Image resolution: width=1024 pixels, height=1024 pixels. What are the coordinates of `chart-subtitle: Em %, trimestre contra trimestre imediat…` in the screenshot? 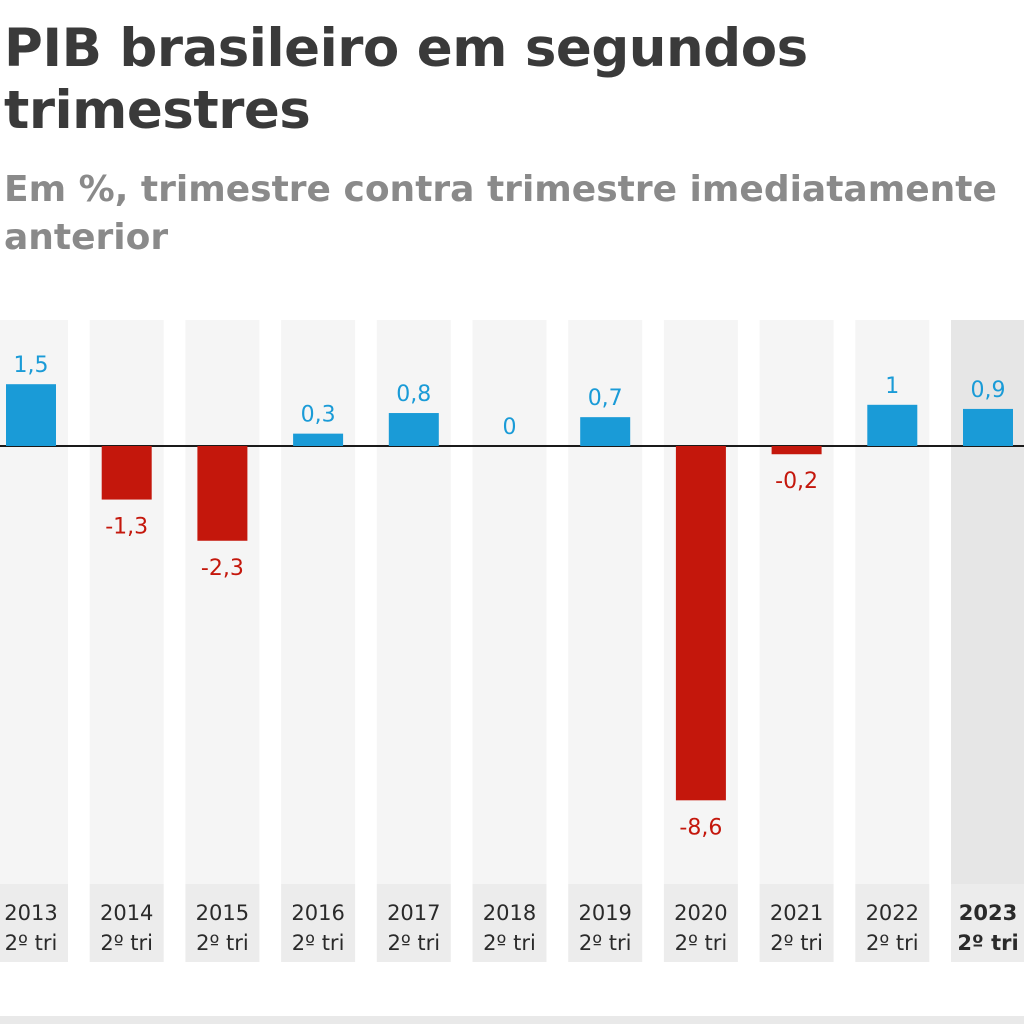 It's located at (500, 213).